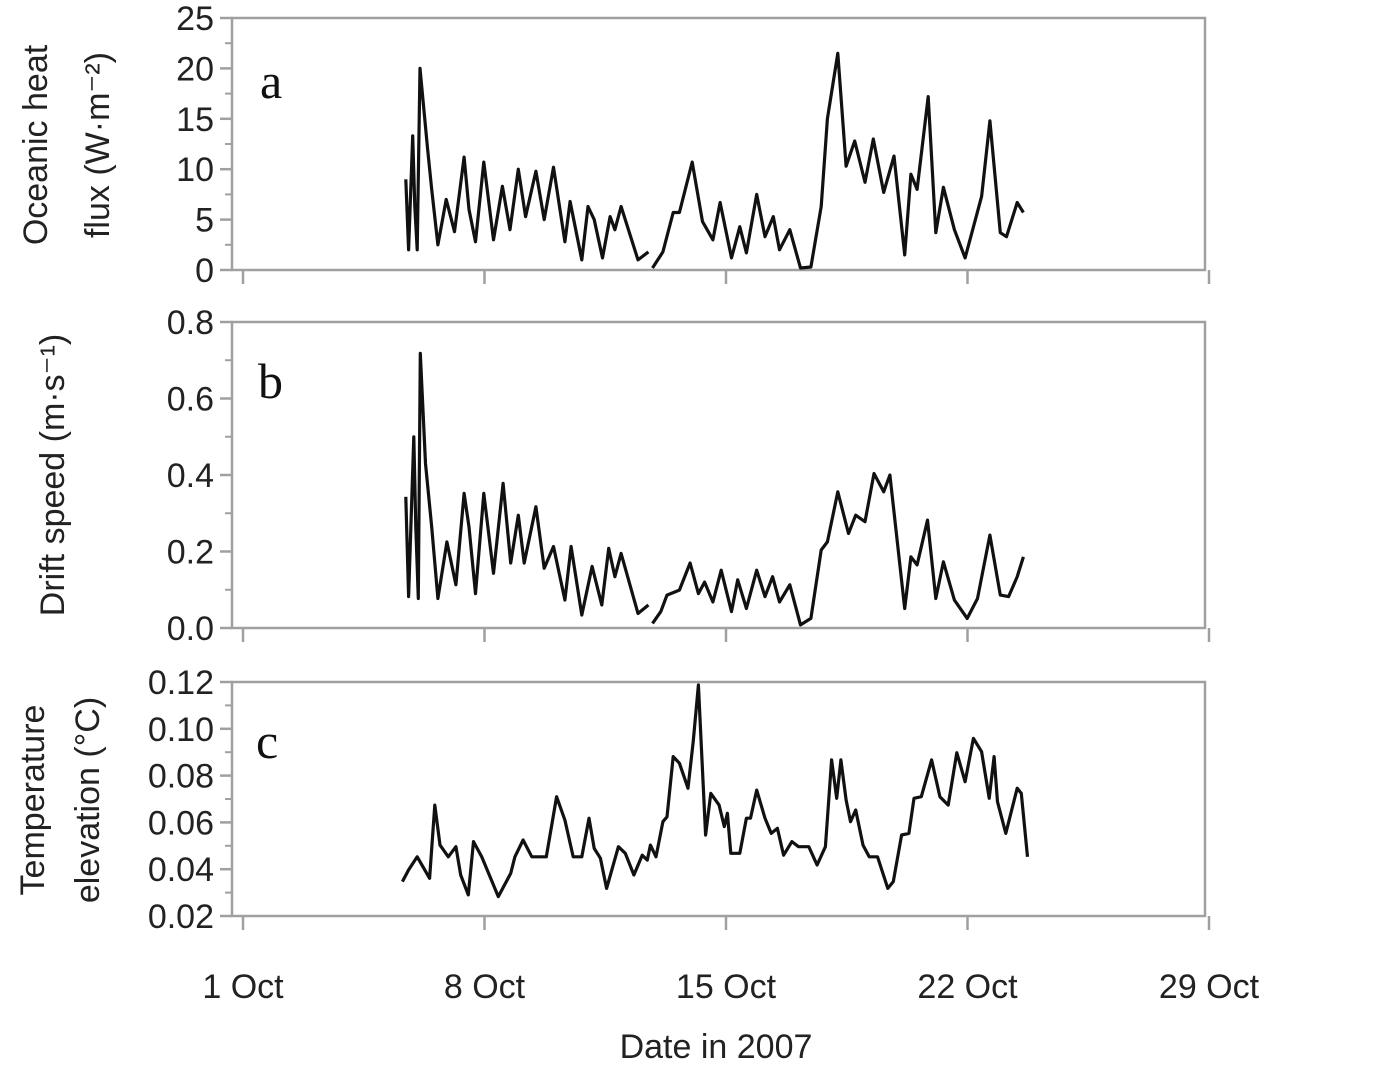 The width and height of the screenshot is (1400, 1065). What do you see at coordinates (195, 19) in the screenshot?
I see `y-tick-label: 25` at bounding box center [195, 19].